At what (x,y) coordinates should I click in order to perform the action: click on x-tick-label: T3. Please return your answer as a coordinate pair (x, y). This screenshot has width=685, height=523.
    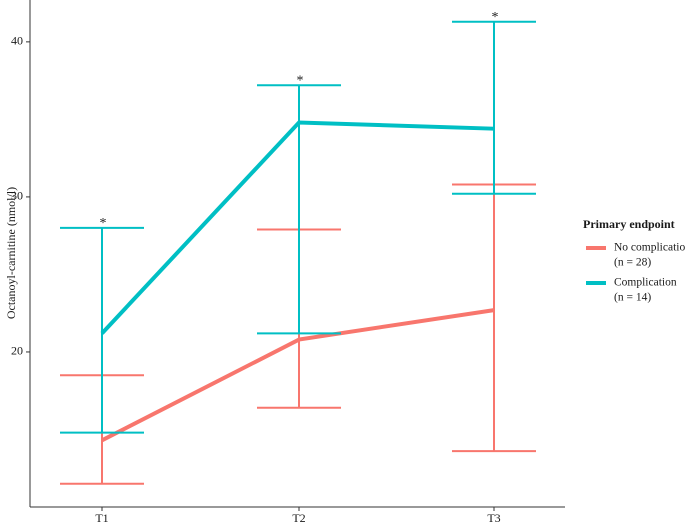
    Looking at the image, I should click on (493, 517).